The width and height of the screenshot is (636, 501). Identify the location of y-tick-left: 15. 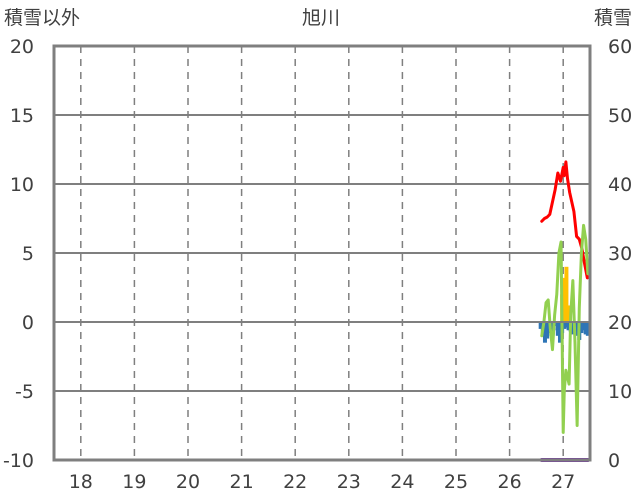
(22, 116).